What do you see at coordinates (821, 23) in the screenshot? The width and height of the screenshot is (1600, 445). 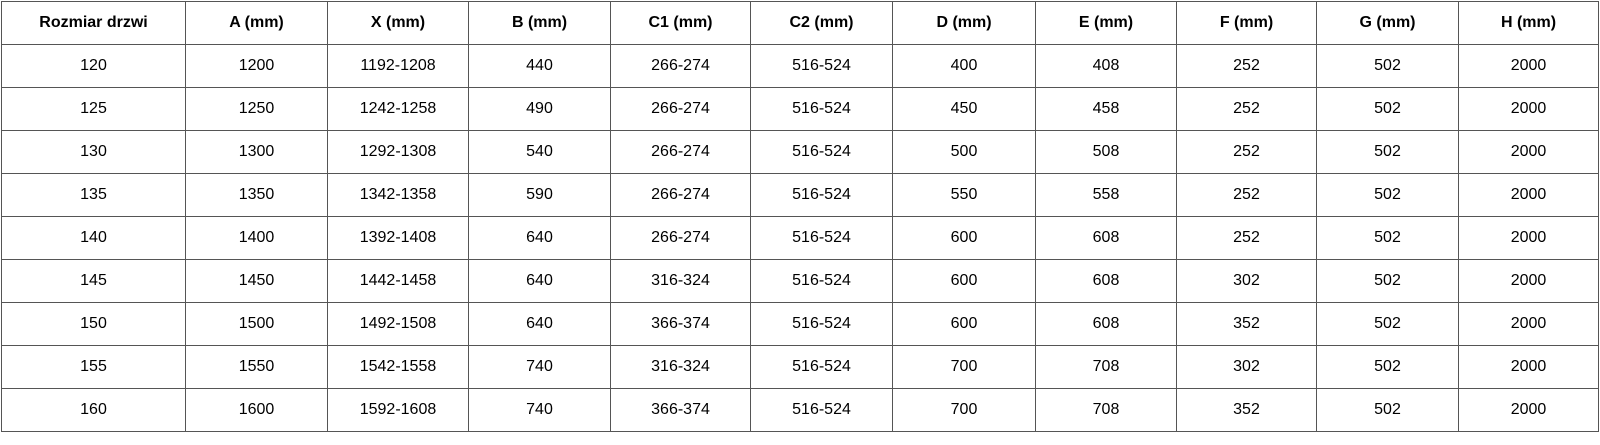 I see `column-header: C2 (mm)` at bounding box center [821, 23].